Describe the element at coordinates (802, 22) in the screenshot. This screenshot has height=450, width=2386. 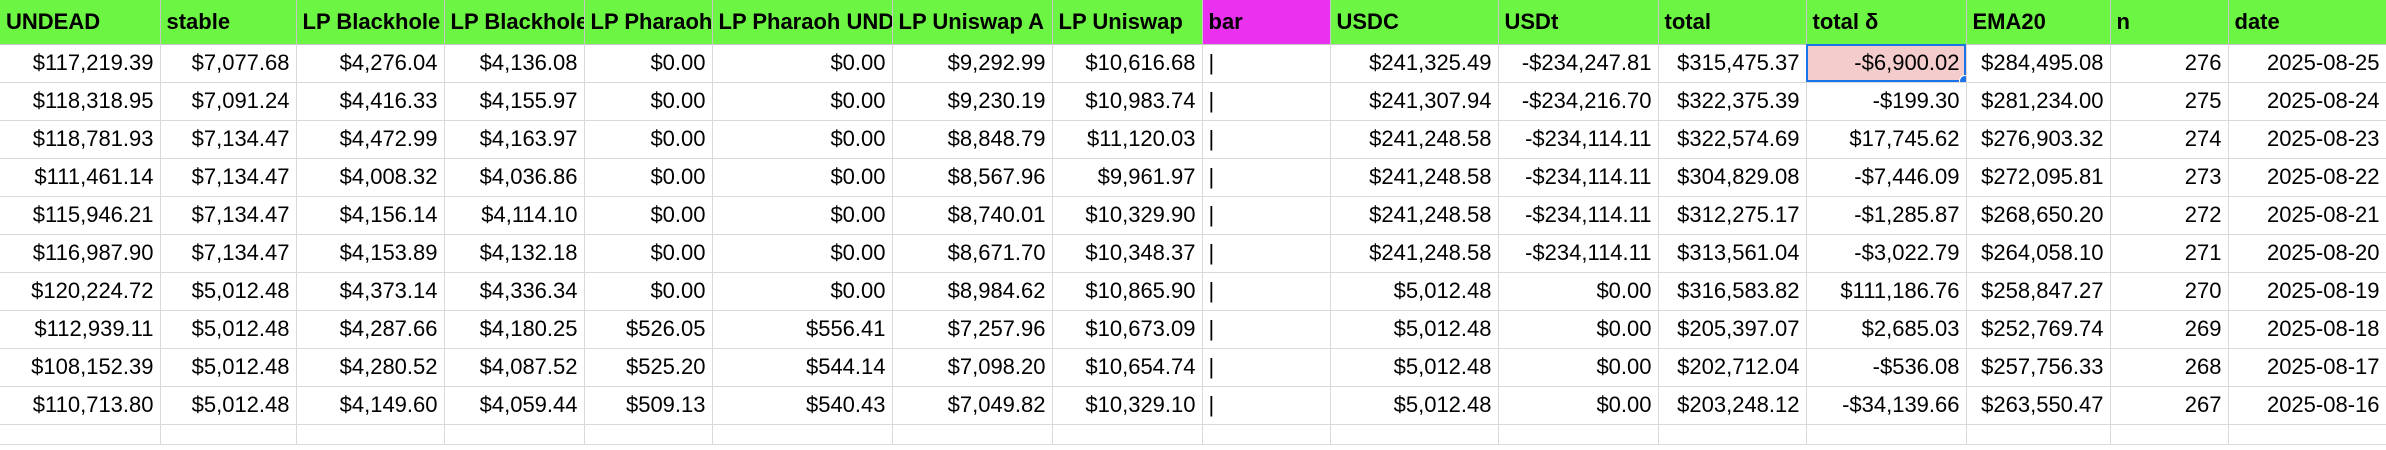
I see `column-header-6: LP Pharaoh UNDEAD` at that location.